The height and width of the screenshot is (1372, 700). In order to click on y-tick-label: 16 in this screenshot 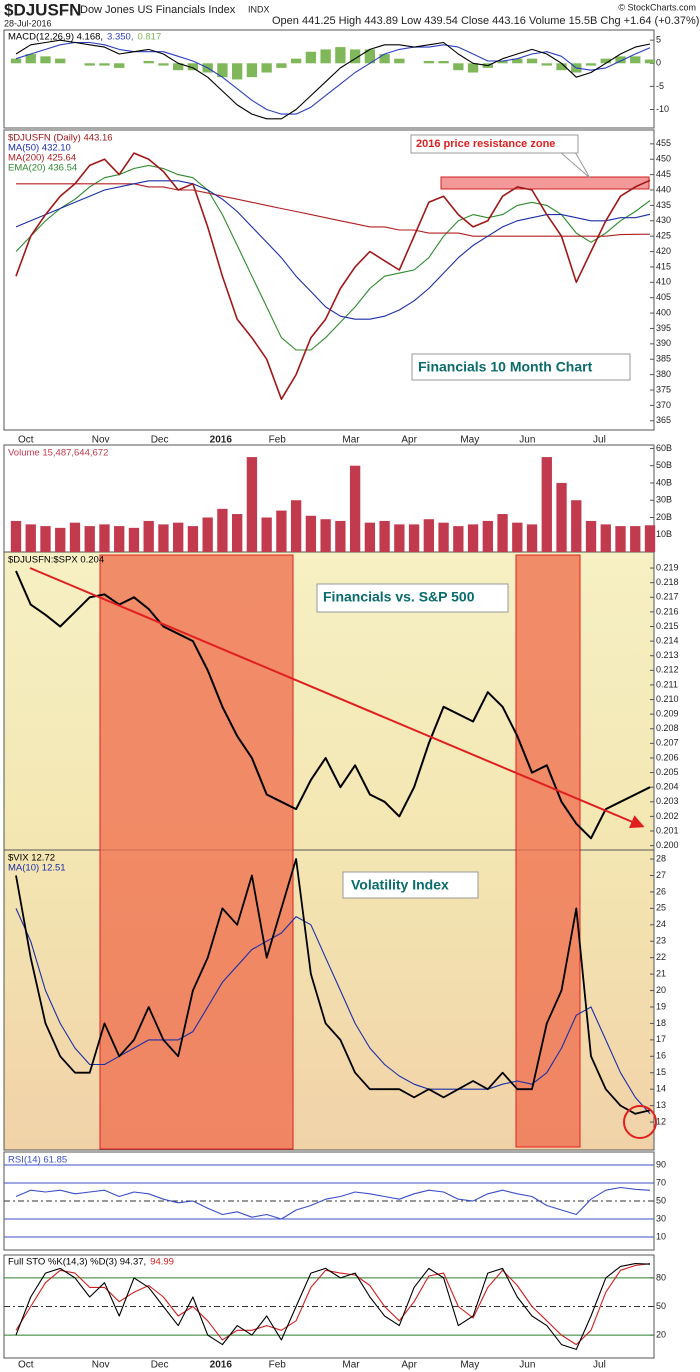, I will do `click(661, 1056)`.